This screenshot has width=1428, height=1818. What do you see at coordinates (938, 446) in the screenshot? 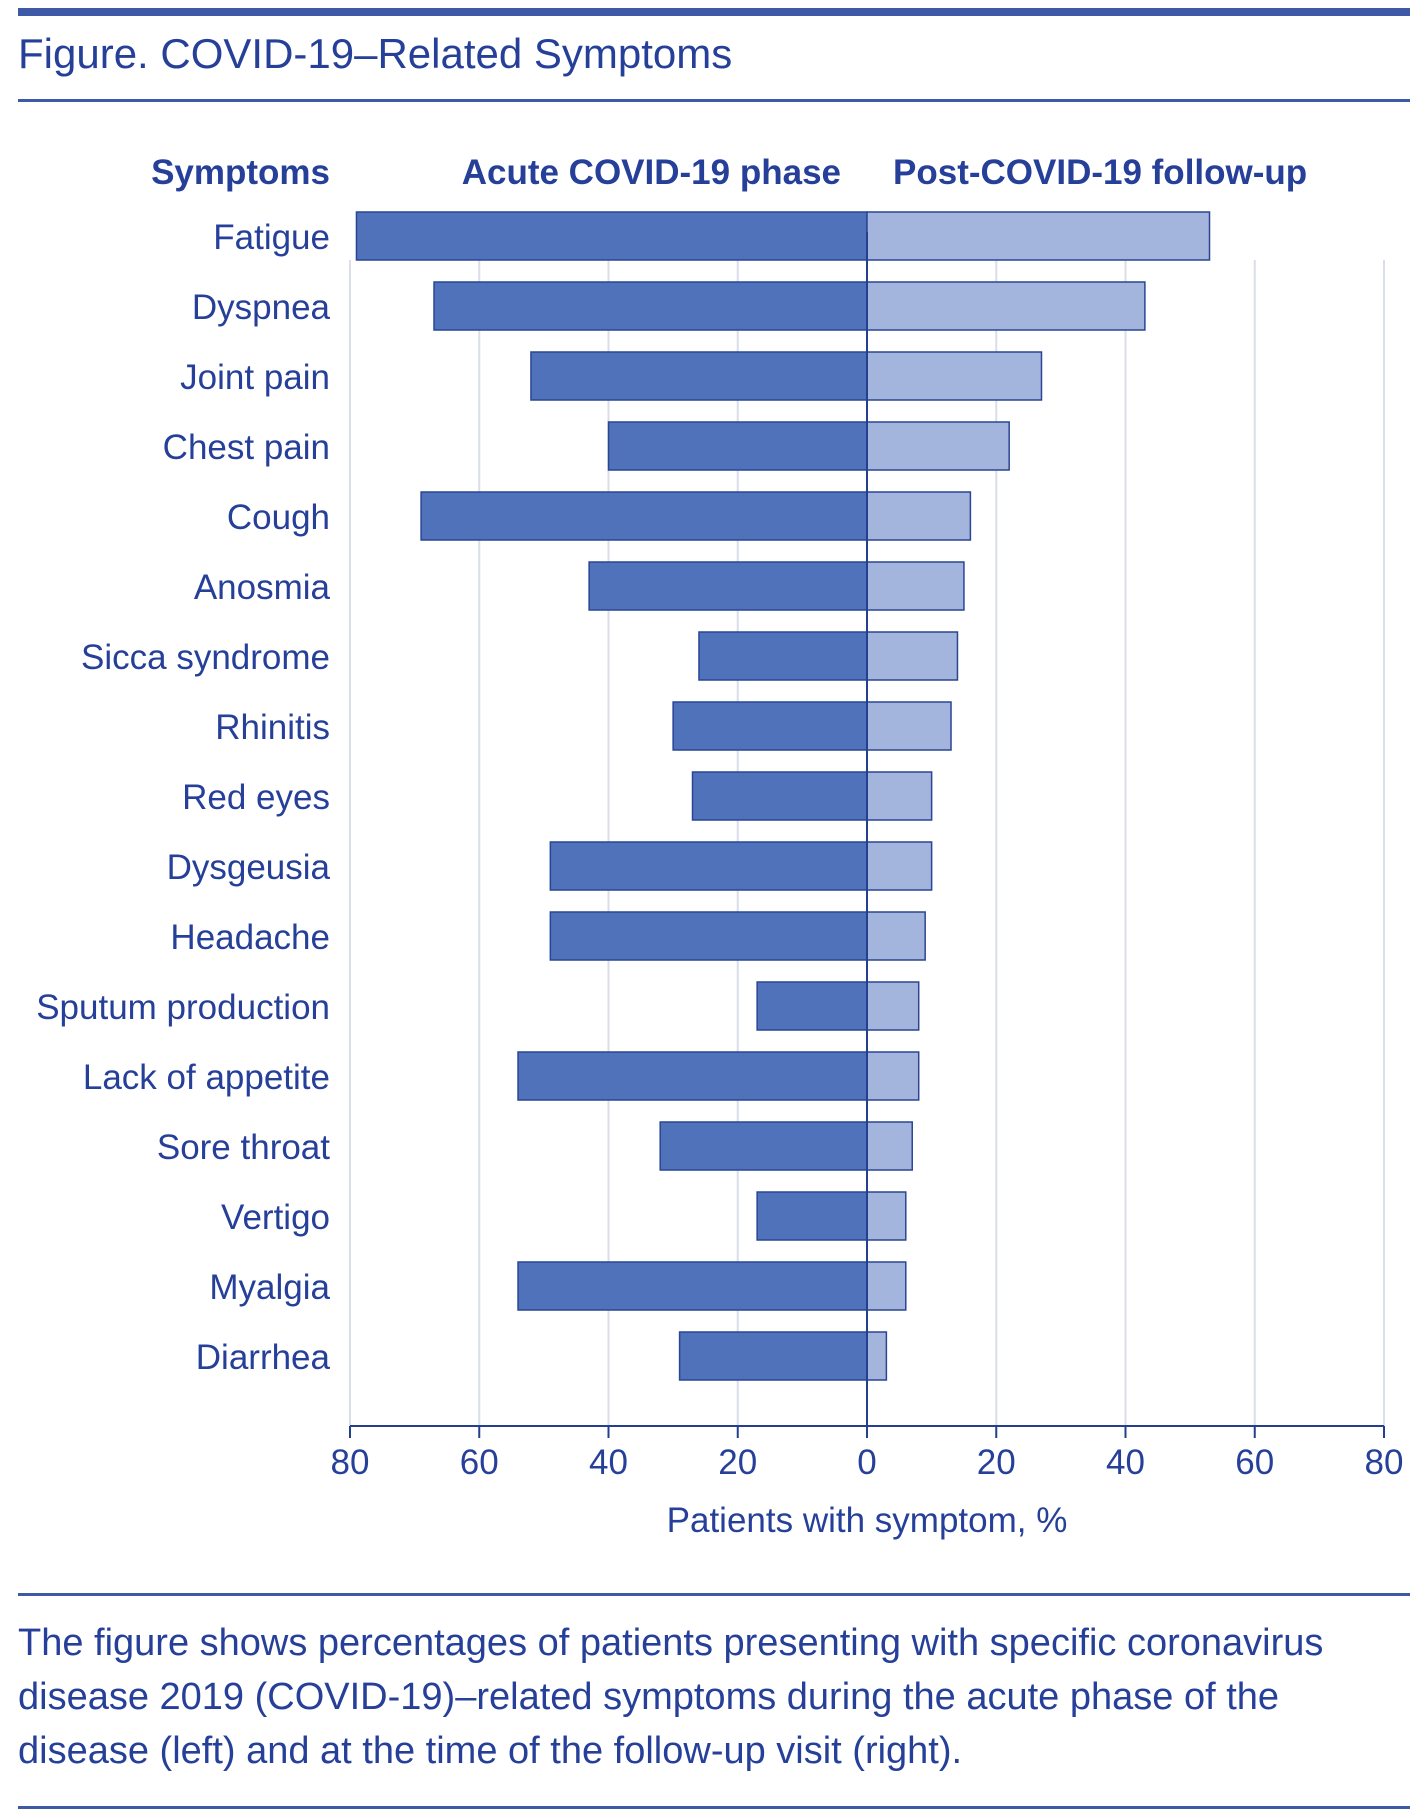
I see `bar-followup-chest-pain` at bounding box center [938, 446].